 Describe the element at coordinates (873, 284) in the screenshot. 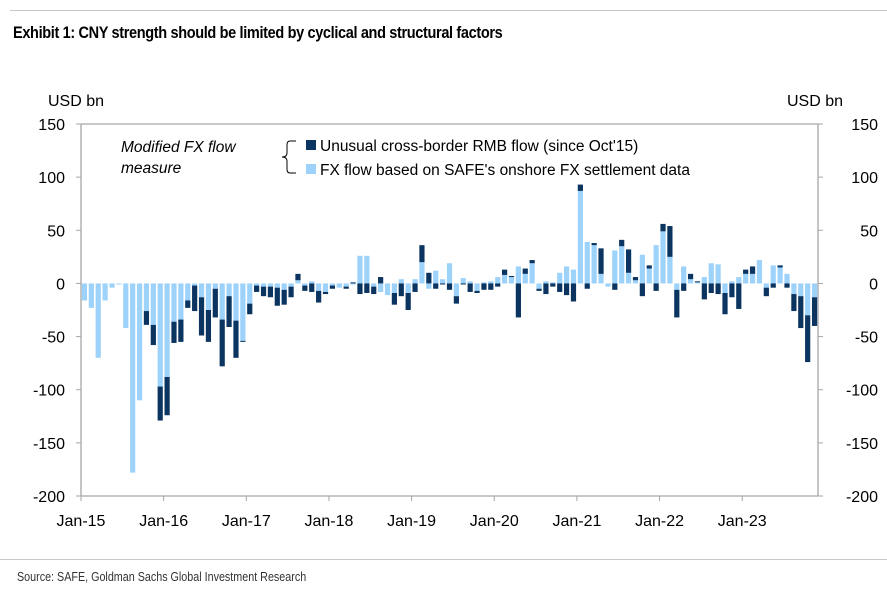

I see `y-tick-label-right: 0` at that location.